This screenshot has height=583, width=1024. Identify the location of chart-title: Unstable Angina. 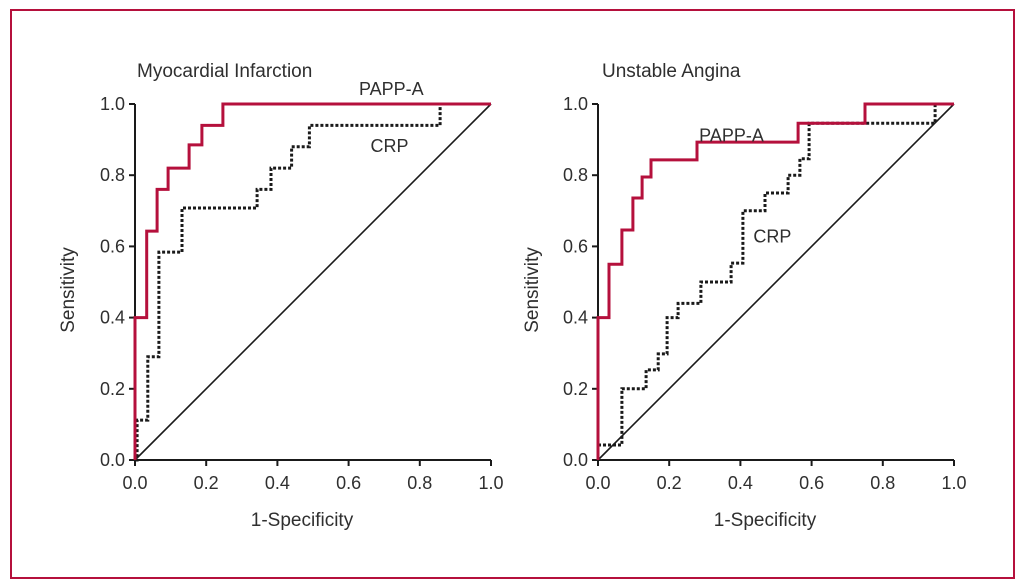
(671, 71).